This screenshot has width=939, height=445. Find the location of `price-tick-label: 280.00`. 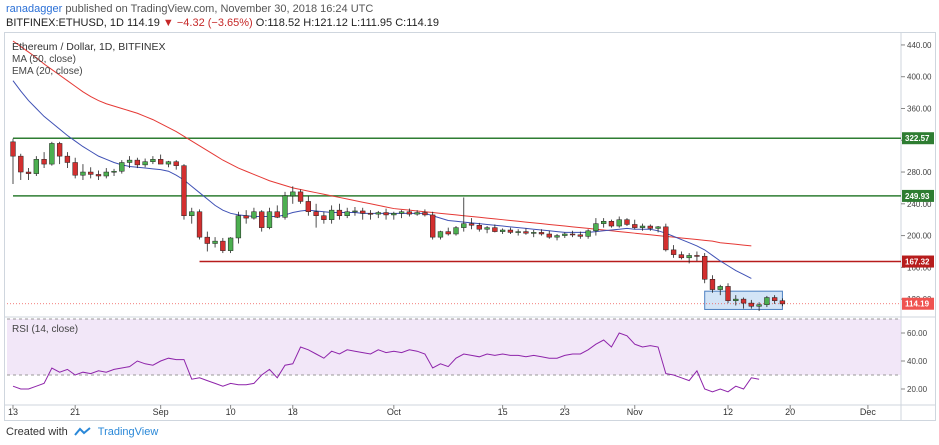

price-tick-label: 280.00 is located at coordinates (919, 172).